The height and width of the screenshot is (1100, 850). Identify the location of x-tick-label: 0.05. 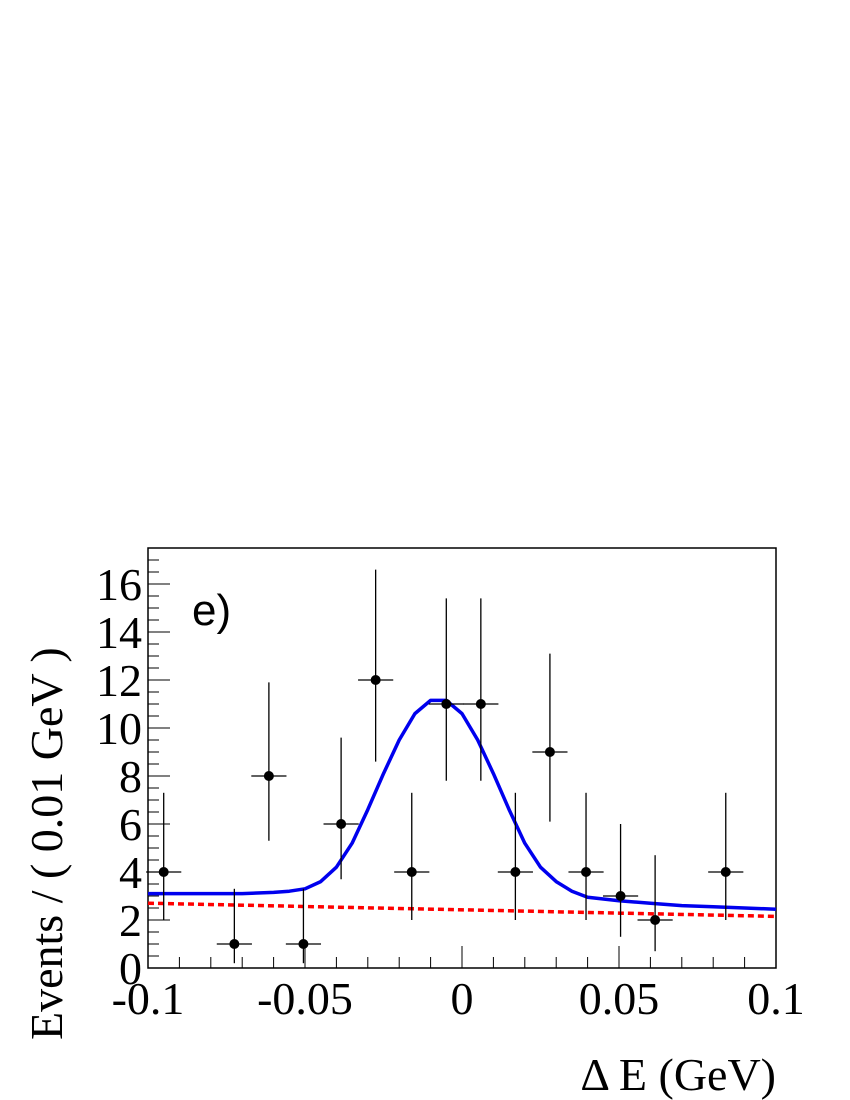
(619, 998).